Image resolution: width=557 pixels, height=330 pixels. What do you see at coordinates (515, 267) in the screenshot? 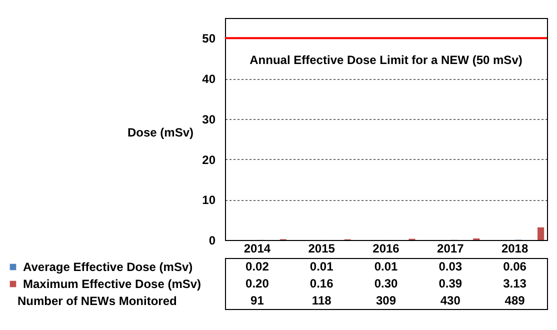
I see `data-label: 0.06` at bounding box center [515, 267].